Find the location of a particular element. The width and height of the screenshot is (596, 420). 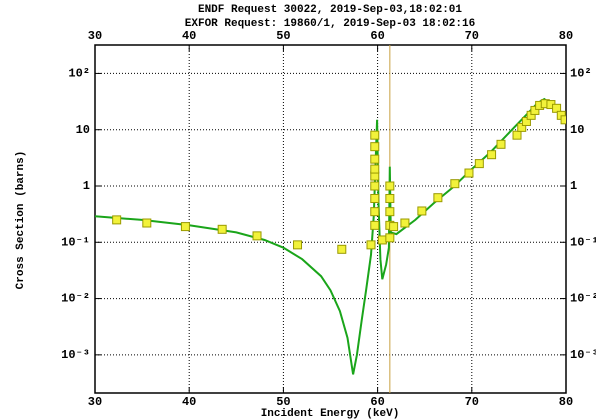

y-axis-label: Cross Section (barns) is located at coordinates (21, 220).